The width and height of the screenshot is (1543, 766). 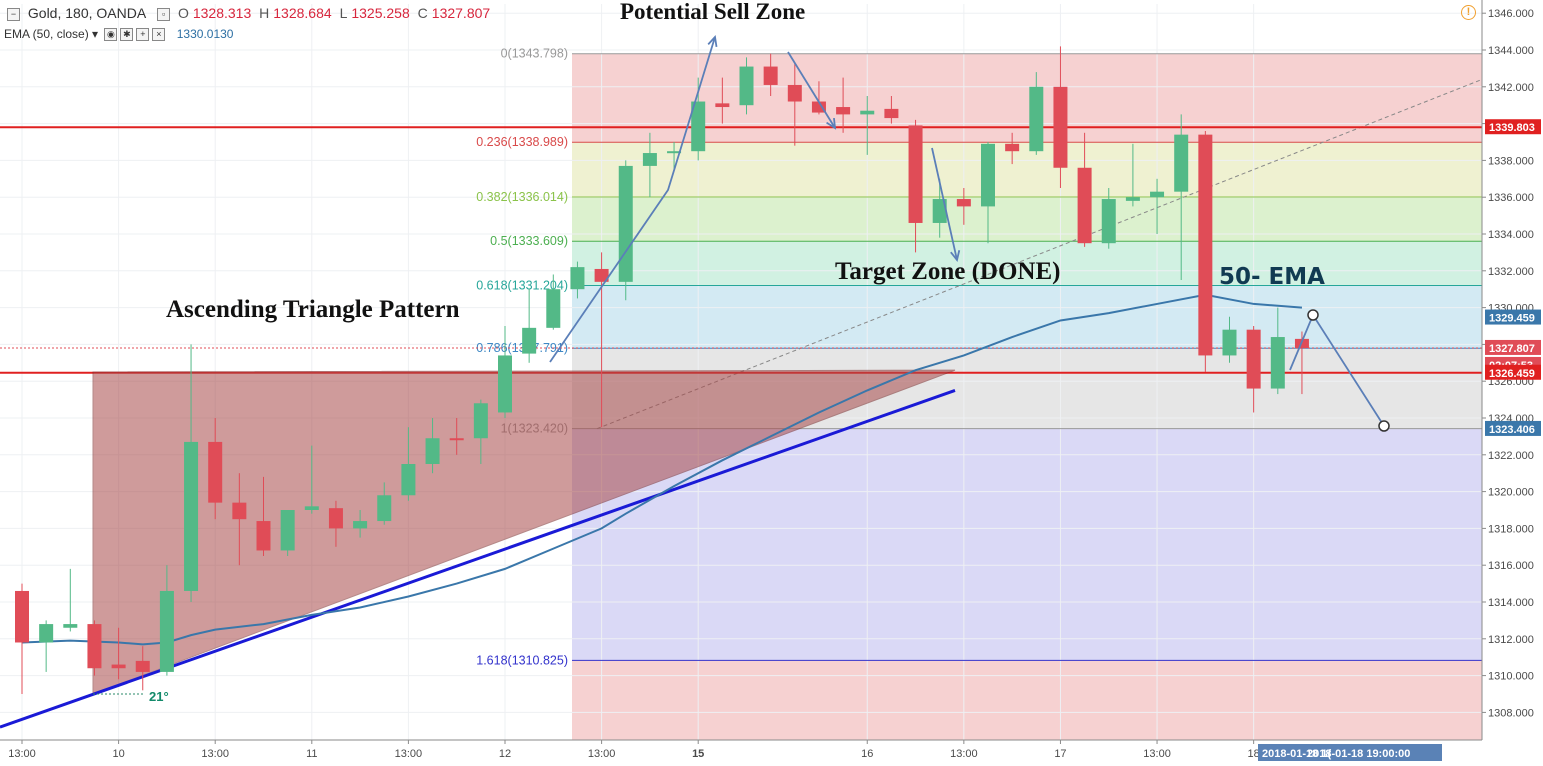 I want to click on y-tick-label: 1336.000, so click(x=1511, y=198).